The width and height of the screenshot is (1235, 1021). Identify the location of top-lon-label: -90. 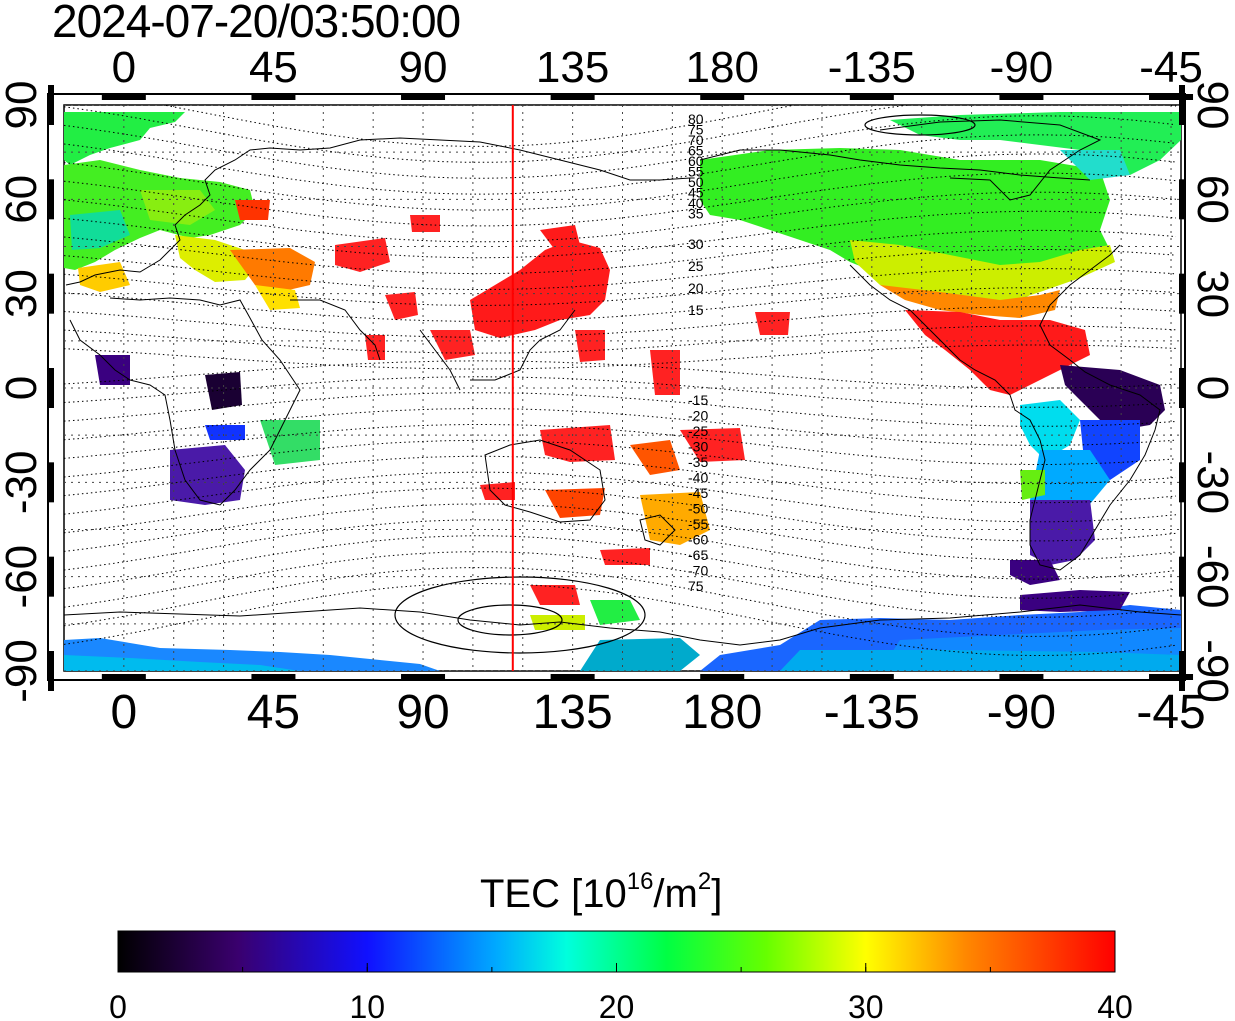
(1022, 67).